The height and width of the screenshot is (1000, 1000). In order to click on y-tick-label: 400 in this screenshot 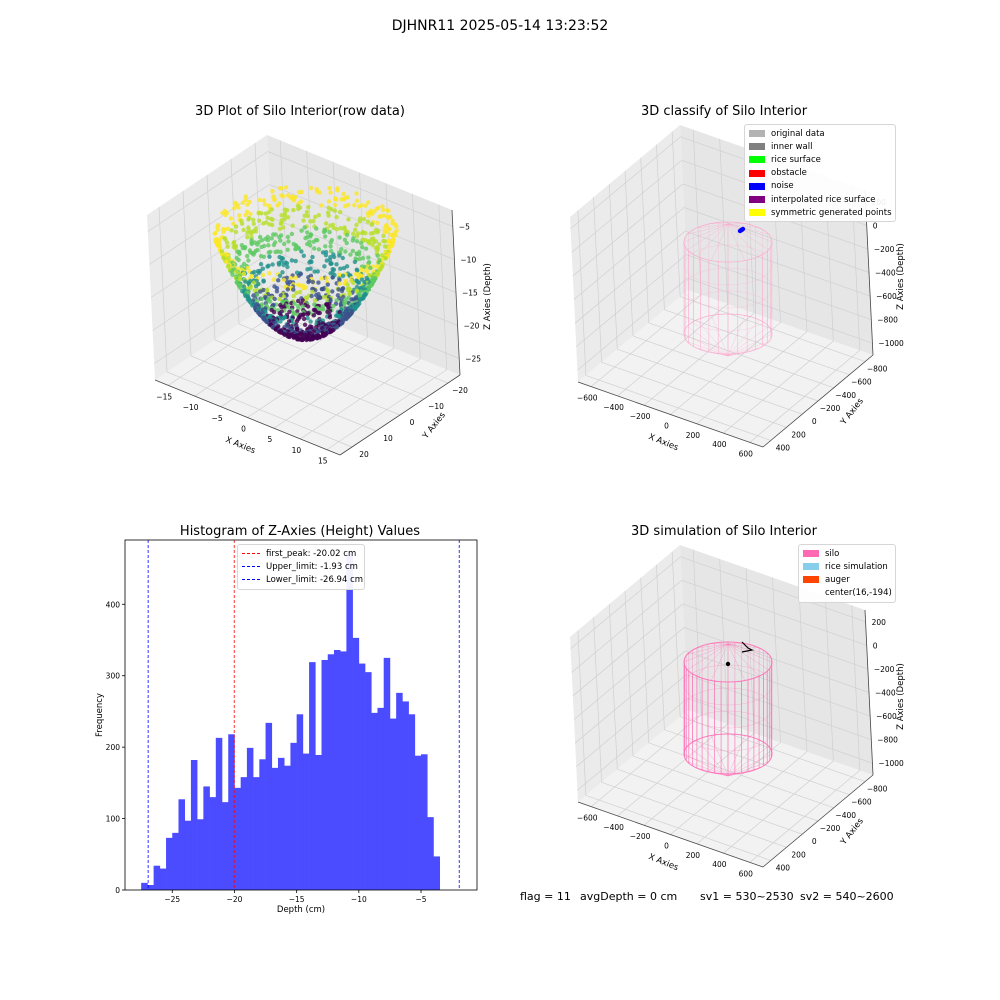, I will do `click(783, 447)`.